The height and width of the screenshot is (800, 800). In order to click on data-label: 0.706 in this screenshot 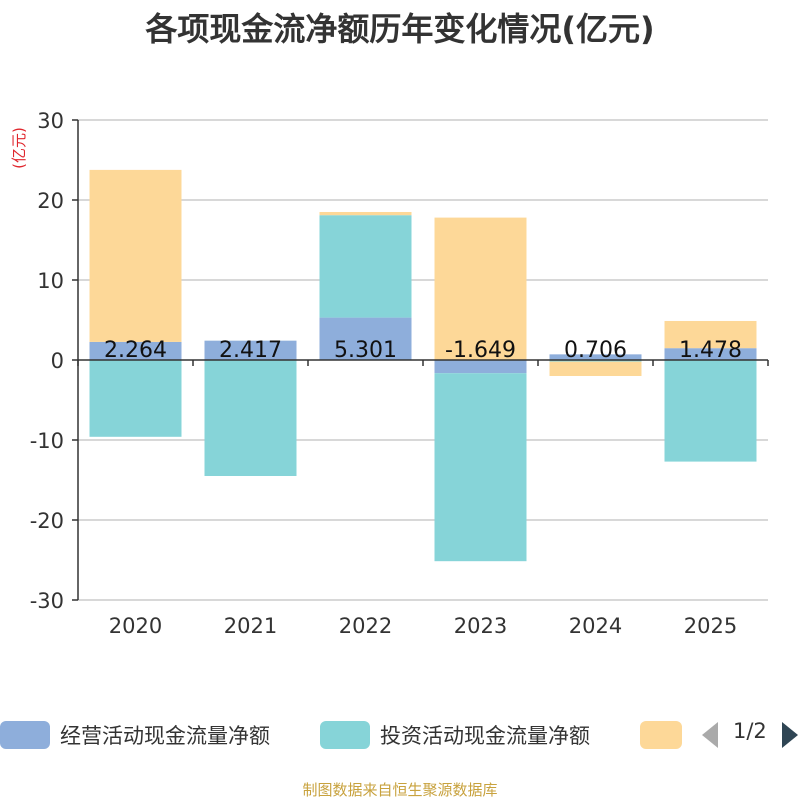, I will do `click(595, 350)`.